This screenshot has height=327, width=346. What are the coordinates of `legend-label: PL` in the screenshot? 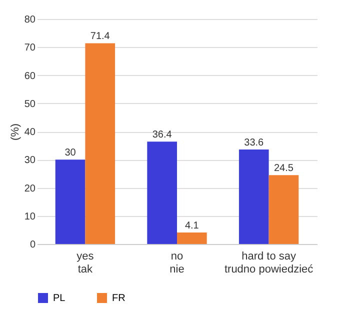 It's located at (59, 298).